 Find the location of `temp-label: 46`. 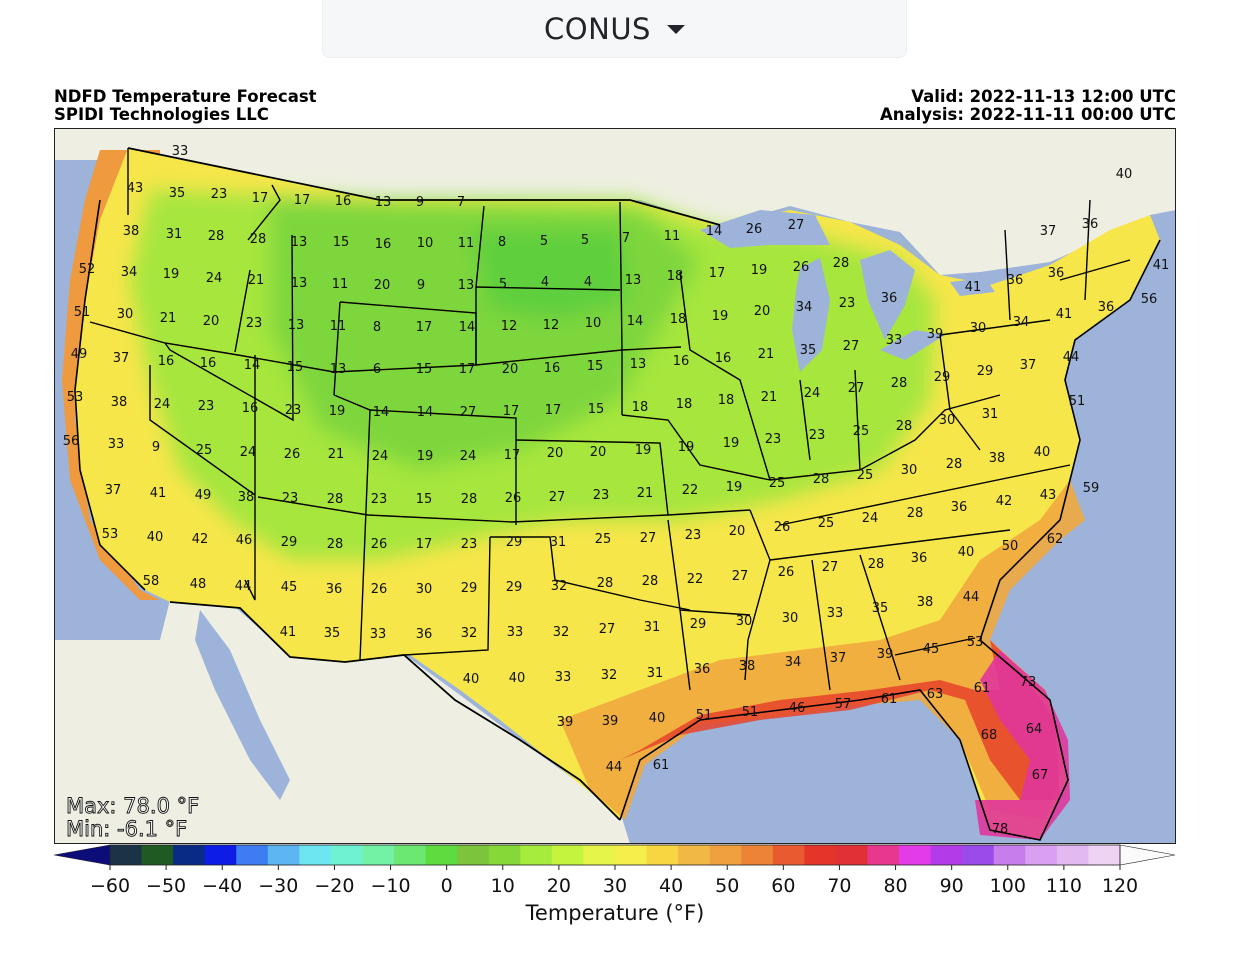

temp-label: 46 is located at coordinates (244, 540).